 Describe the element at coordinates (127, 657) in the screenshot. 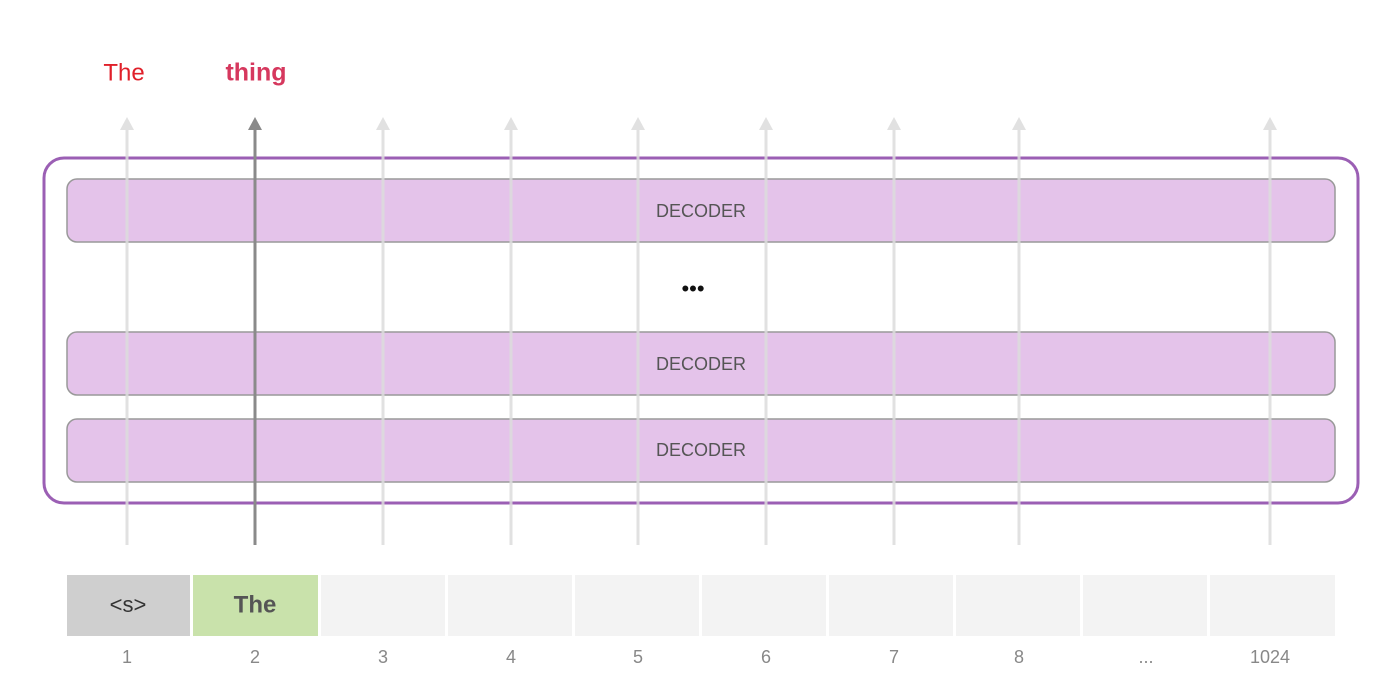

I see `position-label: 1` at that location.